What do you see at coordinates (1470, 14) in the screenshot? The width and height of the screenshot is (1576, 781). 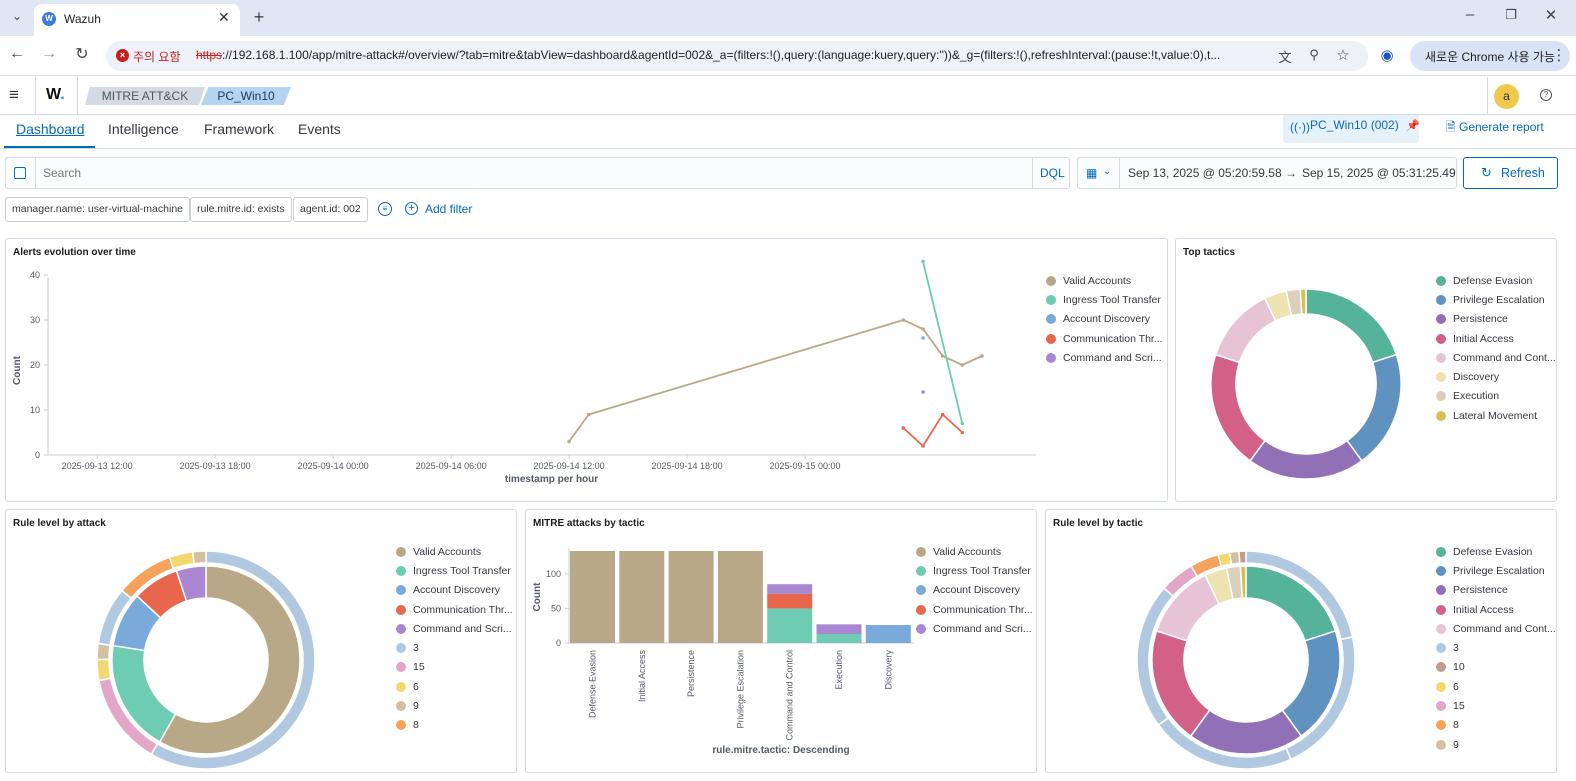 I see `minimize-icon: –` at bounding box center [1470, 14].